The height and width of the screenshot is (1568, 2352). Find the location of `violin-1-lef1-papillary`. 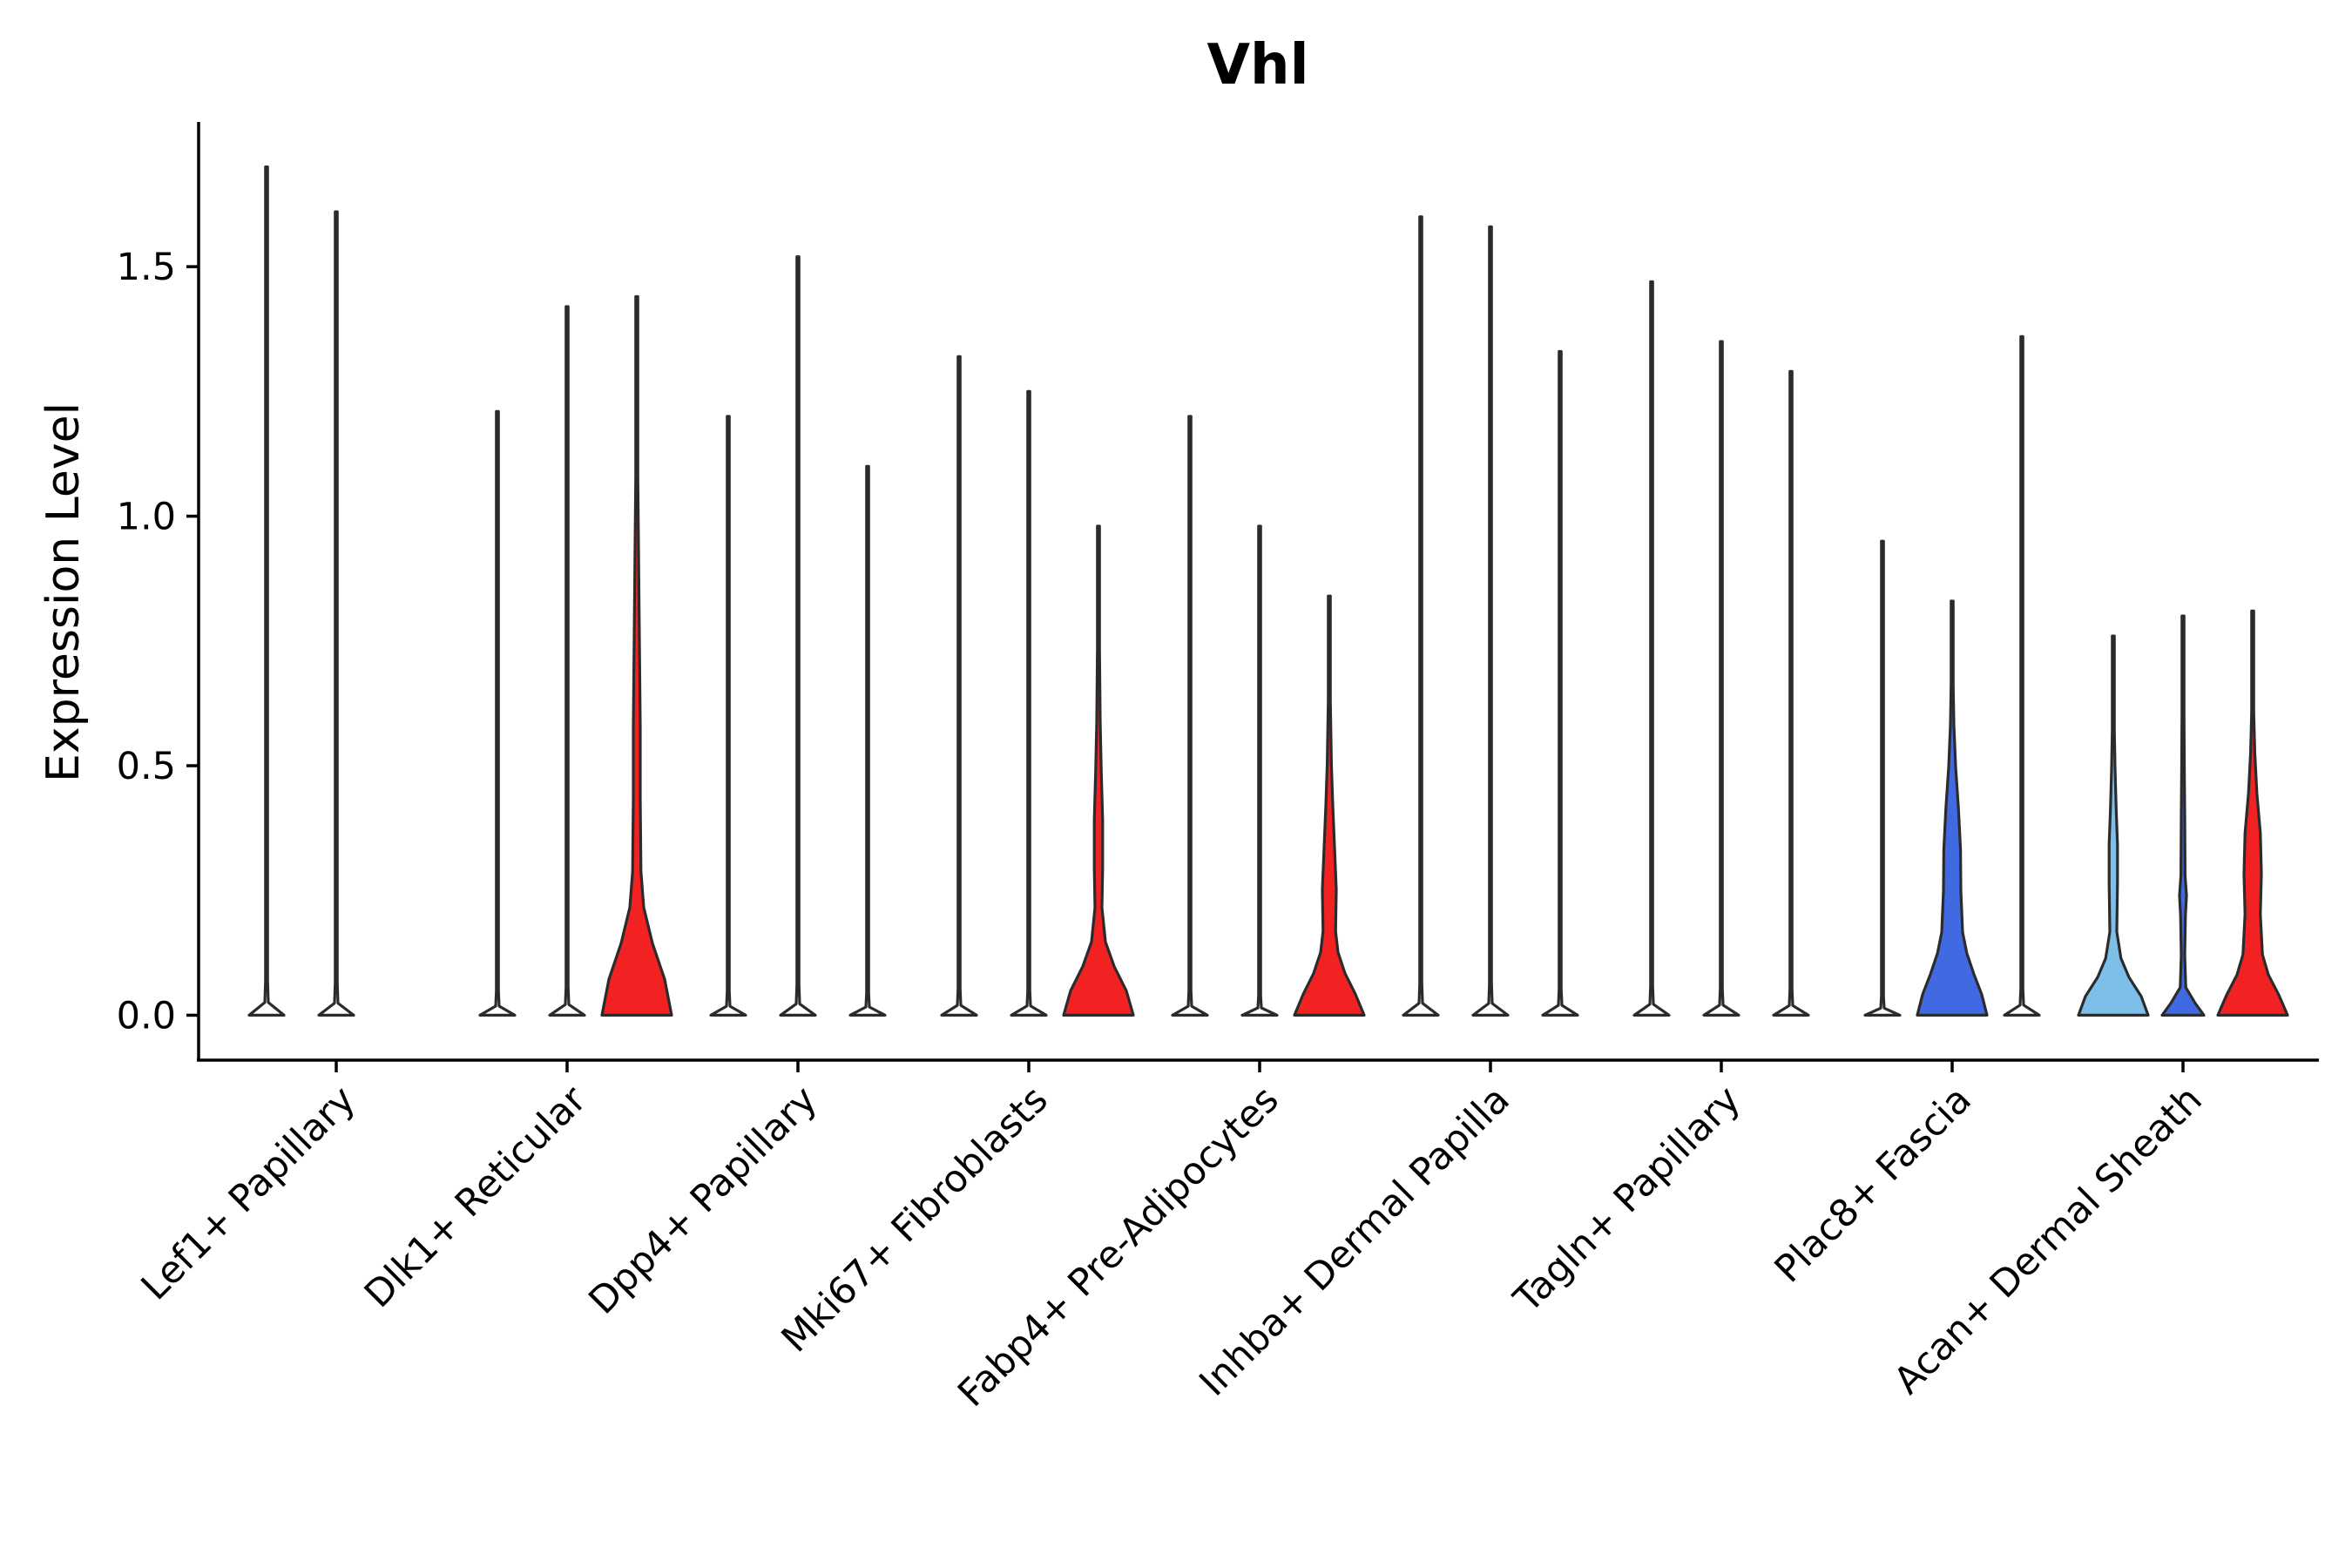

violin-1-lef1-papillary is located at coordinates (266, 591).